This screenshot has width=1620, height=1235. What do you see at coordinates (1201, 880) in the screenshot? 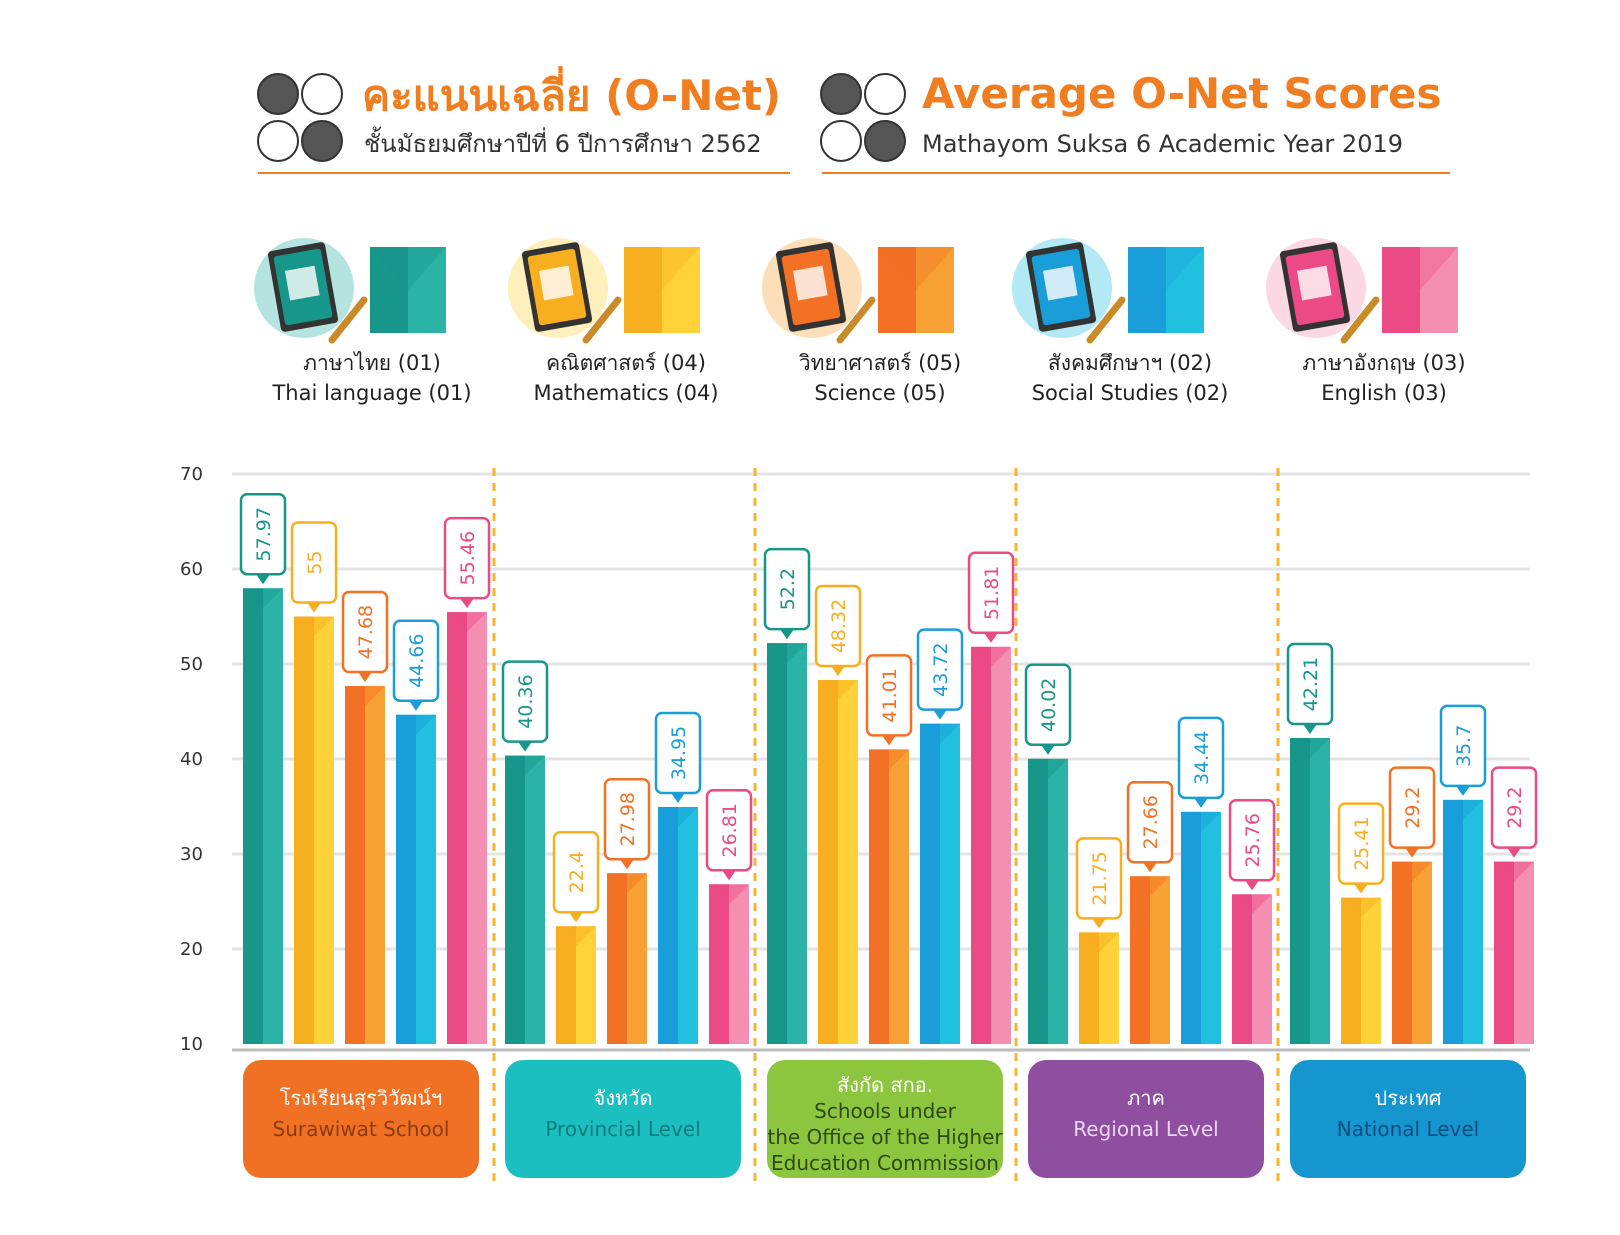
I see `bar: 34.44` at bounding box center [1201, 880].